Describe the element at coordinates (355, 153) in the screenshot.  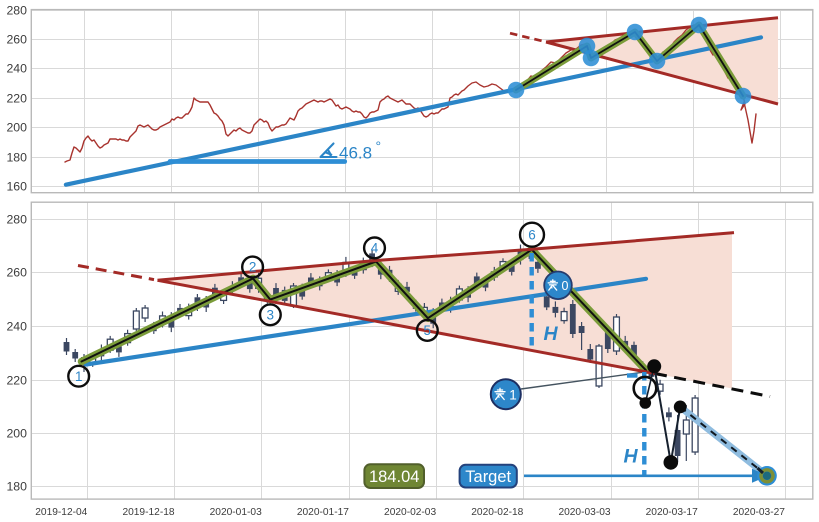
I see `svg-text: 46.8` at that location.